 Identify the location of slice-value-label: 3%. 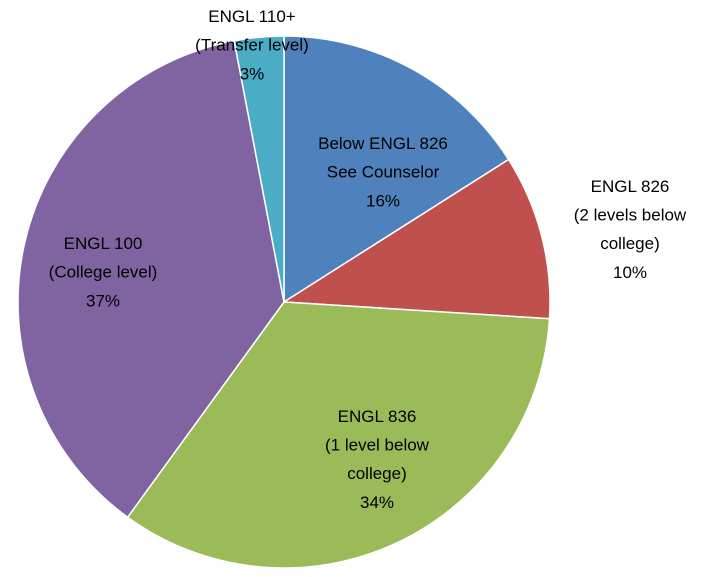
(252, 73).